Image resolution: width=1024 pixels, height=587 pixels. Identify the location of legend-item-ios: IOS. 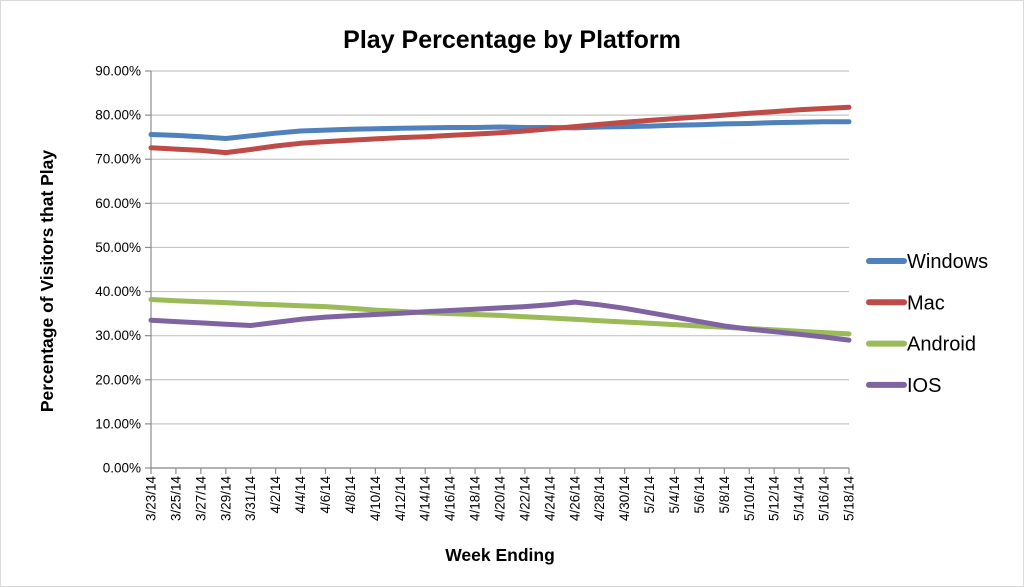
(903, 386).